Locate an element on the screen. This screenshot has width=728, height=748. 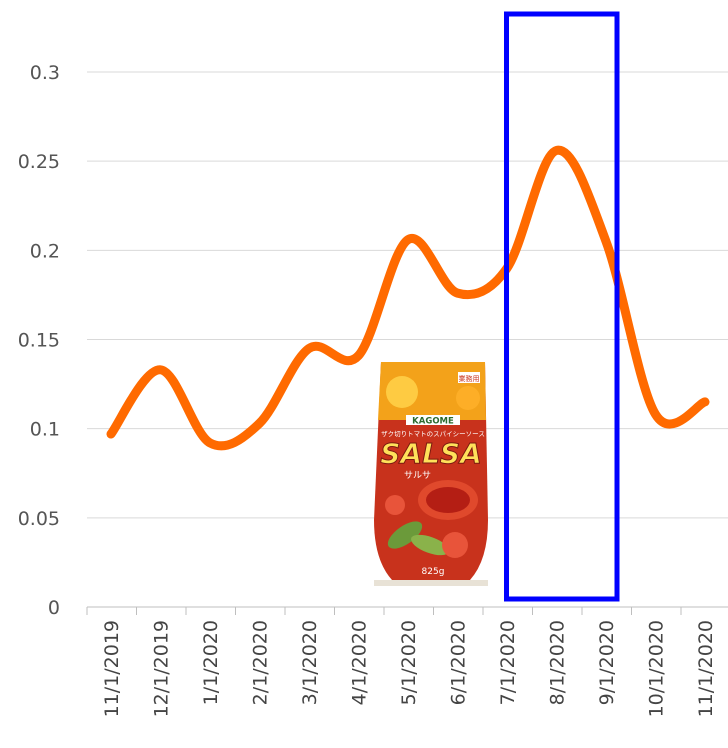
y-tick-label: 0.1 is located at coordinates (45, 430).